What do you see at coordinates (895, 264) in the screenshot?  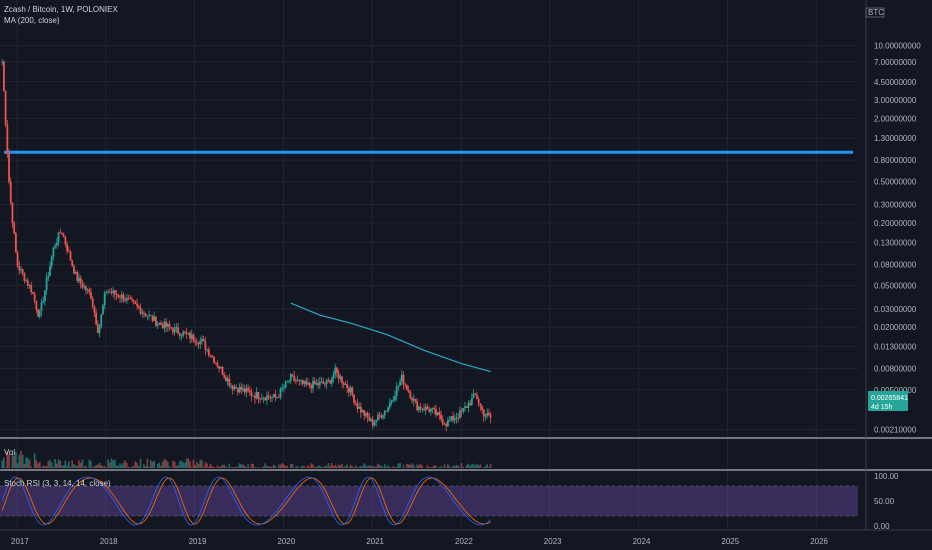 I see `price-tick: 0.08000000` at bounding box center [895, 264].